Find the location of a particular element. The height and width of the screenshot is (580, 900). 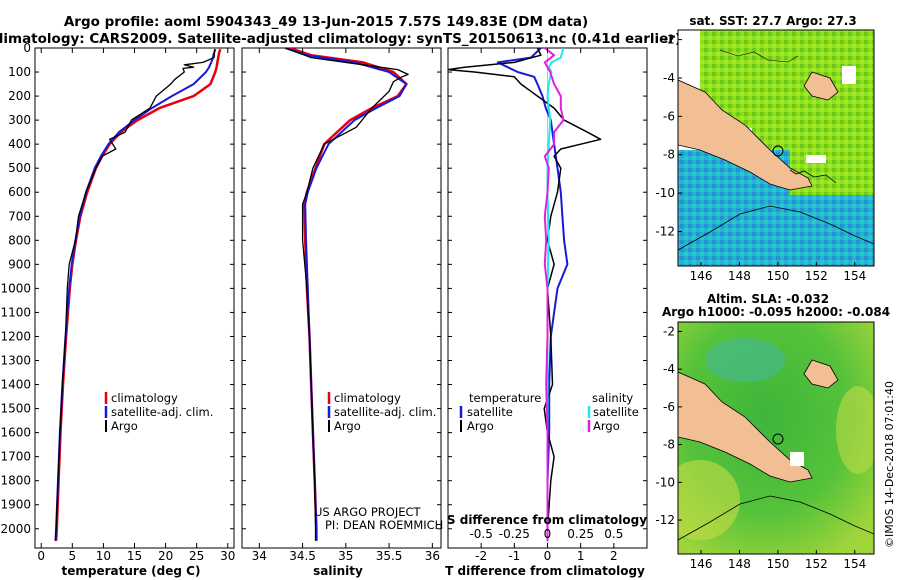

depth-tick-label: 1800 is located at coordinates (15, 481).